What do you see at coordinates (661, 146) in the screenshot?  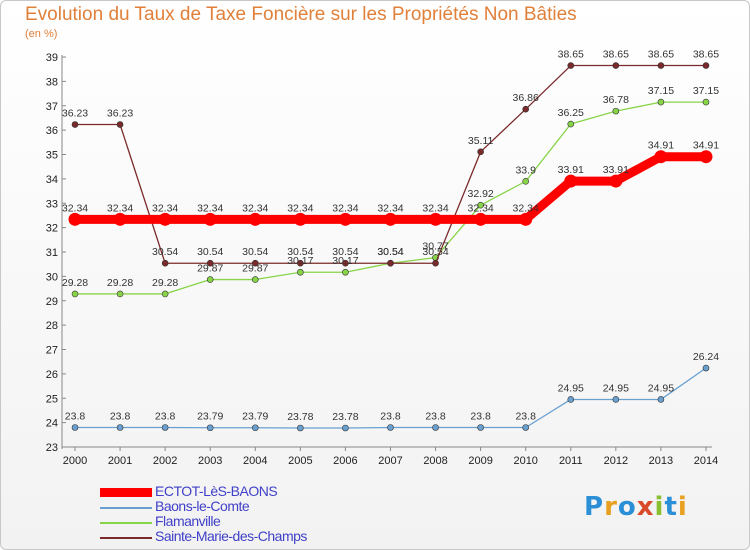 I see `data-label: 34.91` at bounding box center [661, 146].